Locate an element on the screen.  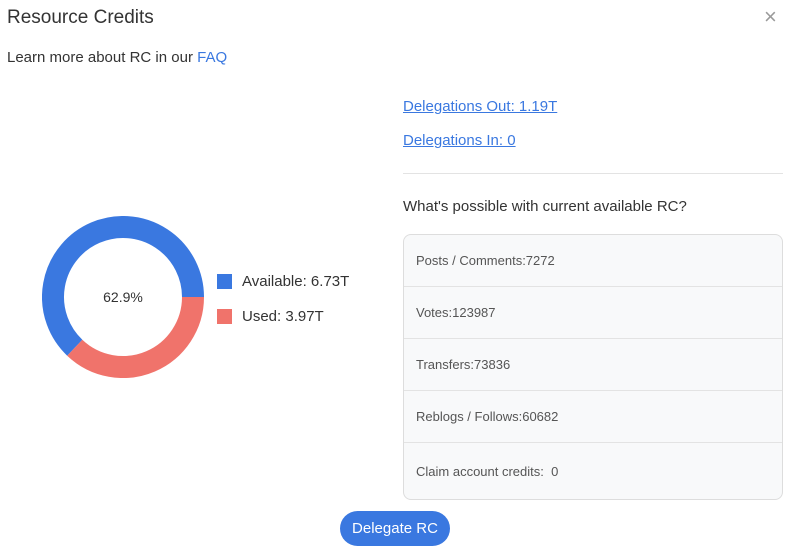
close-icon: × is located at coordinates (770, 16).